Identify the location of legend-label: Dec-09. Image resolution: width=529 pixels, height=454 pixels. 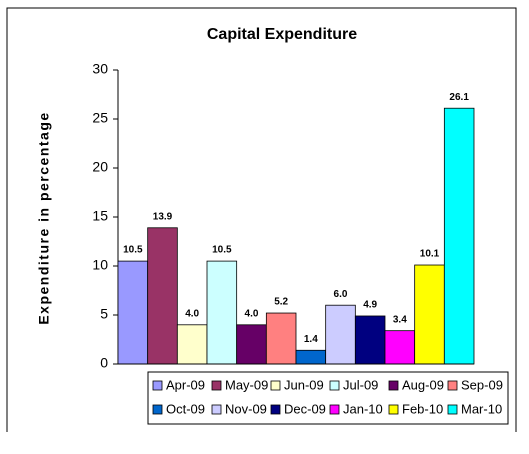
(305, 408).